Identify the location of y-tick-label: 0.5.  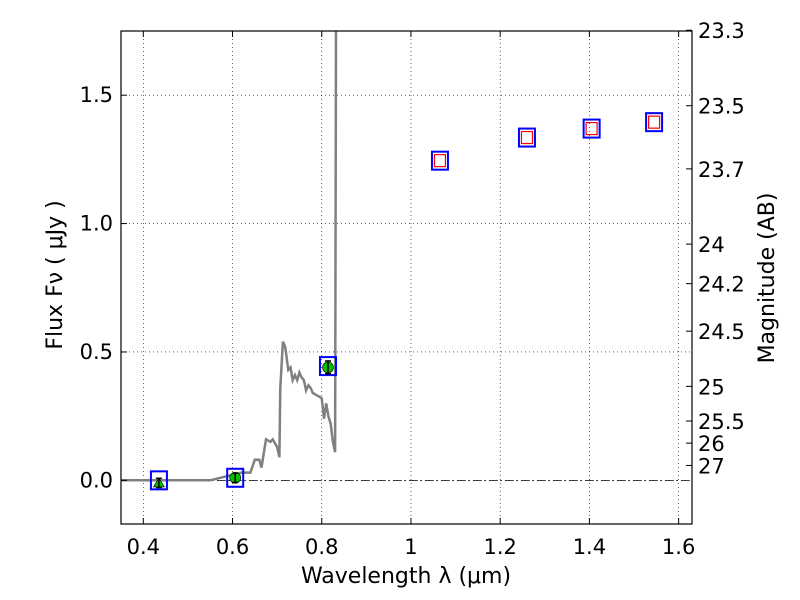
(96, 352).